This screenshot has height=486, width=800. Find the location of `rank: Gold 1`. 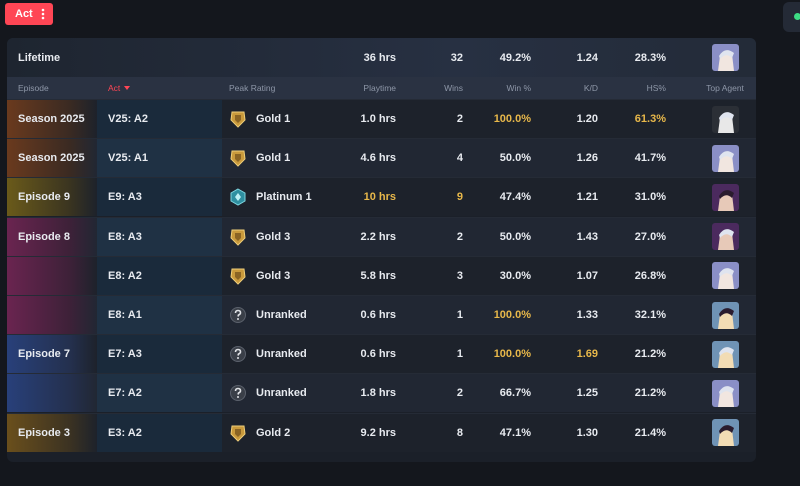

rank: Gold 1 is located at coordinates (273, 119).